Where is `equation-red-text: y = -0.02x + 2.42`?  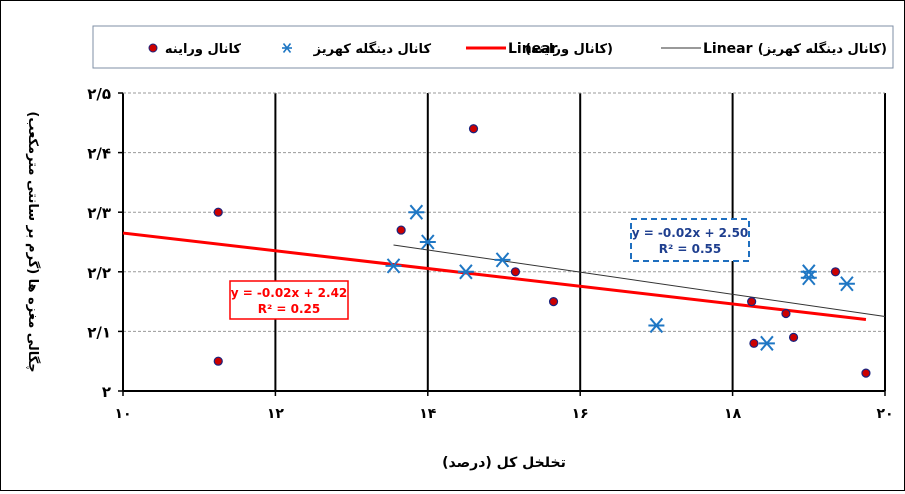
equation-red-text: y = -0.02x + 2.42 is located at coordinates (289, 293).